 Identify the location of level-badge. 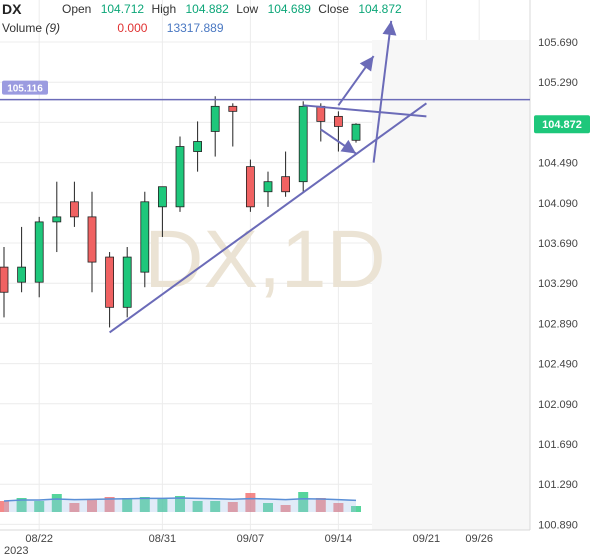
(25, 87).